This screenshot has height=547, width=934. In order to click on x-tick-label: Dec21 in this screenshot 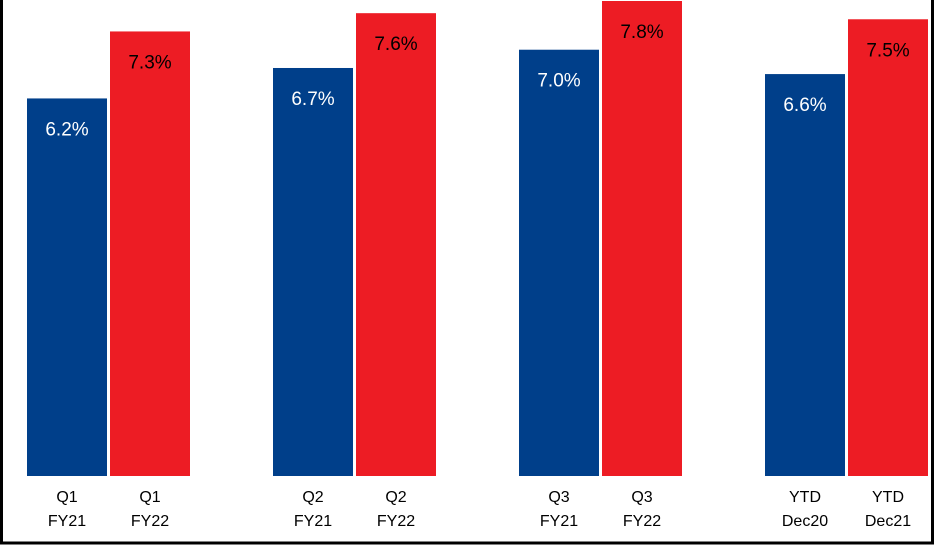, I will do `click(888, 521)`.